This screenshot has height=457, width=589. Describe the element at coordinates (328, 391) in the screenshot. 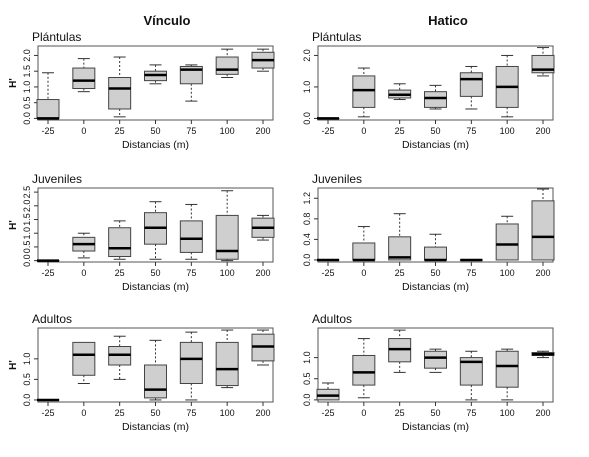

I see `box--25` at that location.